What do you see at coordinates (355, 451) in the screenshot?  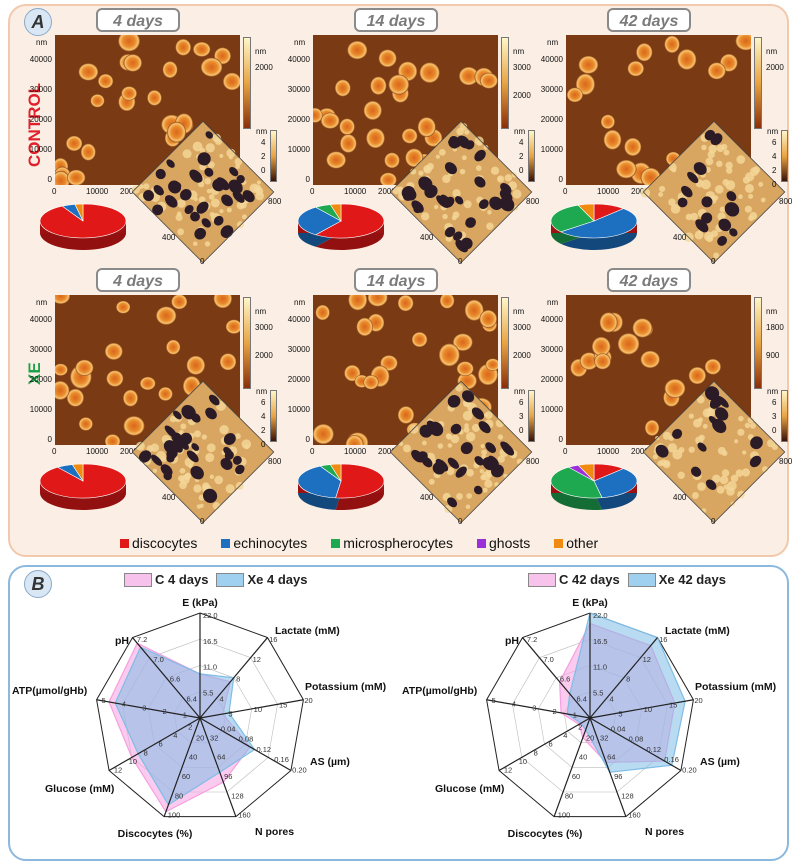 I see `x-tick-label: 10000` at bounding box center [355, 451].